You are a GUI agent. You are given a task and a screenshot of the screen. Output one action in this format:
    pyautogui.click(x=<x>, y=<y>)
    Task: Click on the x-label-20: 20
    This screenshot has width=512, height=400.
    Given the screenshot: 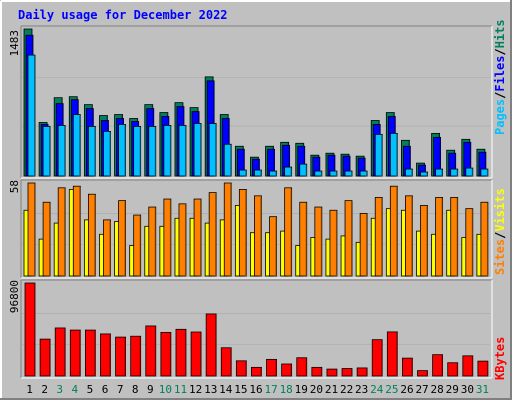 What is the action you would take?
    pyautogui.click(x=316, y=389)
    